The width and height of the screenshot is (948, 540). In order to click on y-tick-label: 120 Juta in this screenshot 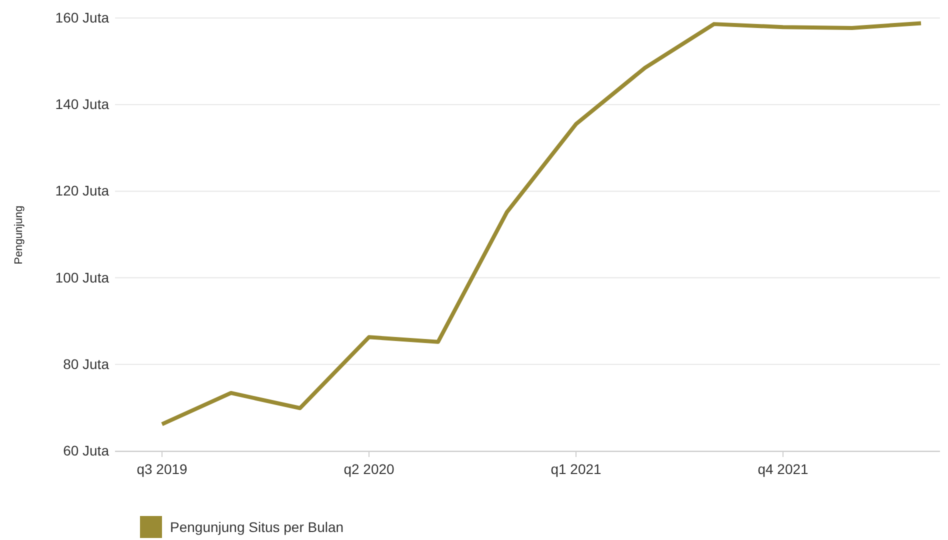, I will do `click(82, 190)`.